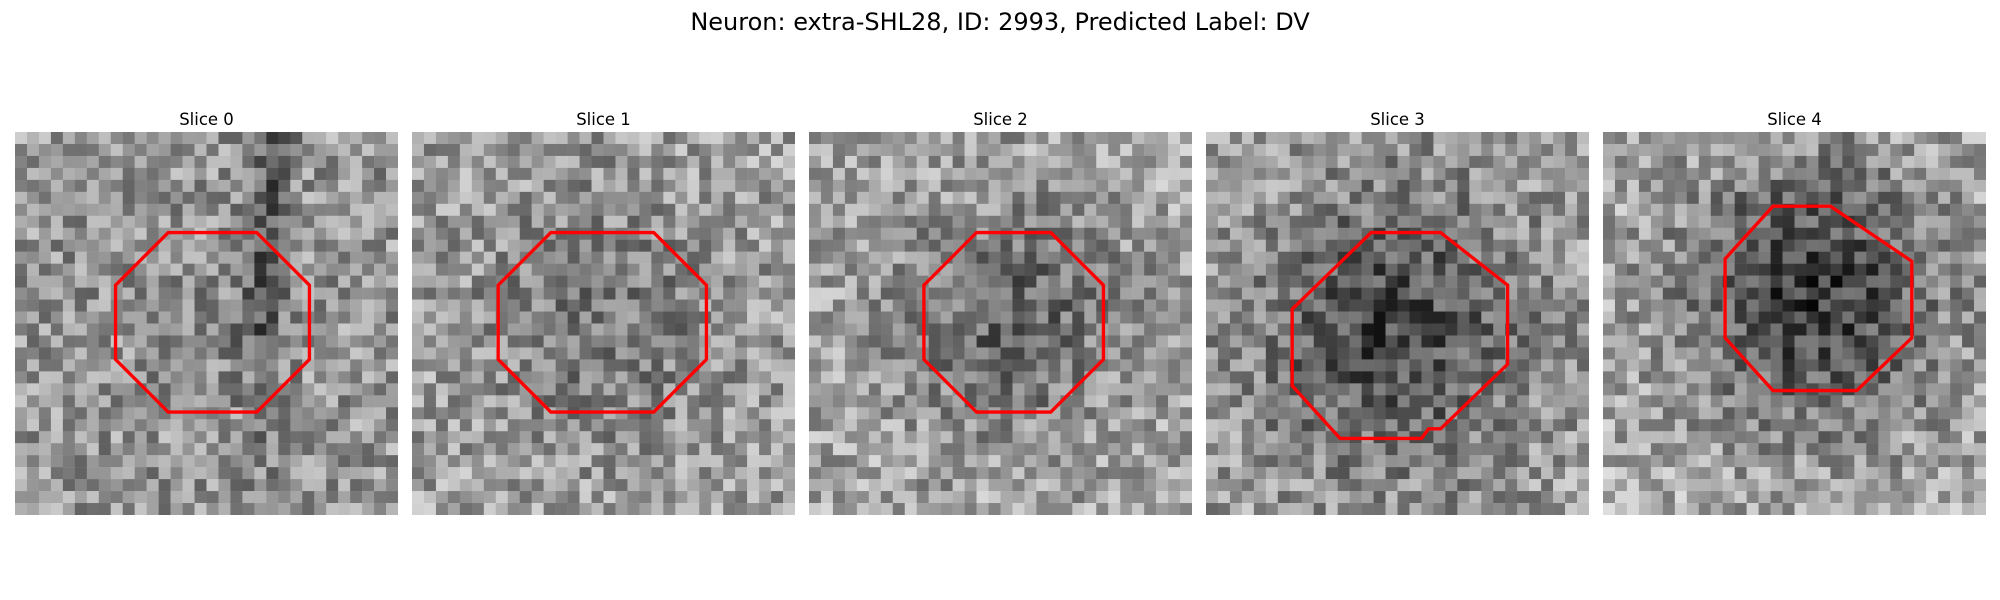 This screenshot has width=2000, height=600. I want to click on slice-title-1: Slice 1, so click(603, 119).